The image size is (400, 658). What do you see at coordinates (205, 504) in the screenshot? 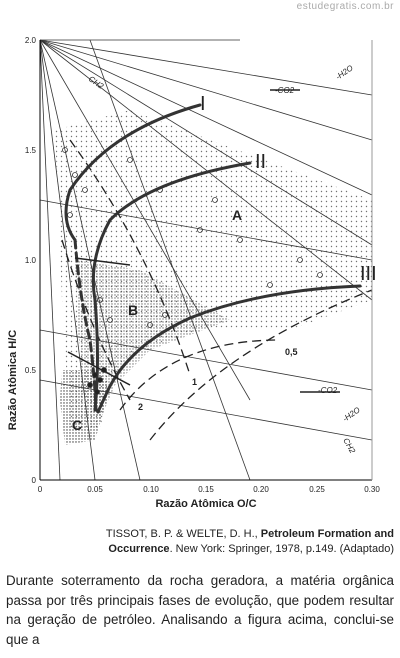
I see `x-axis-title: Razão Atômica O/C` at bounding box center [205, 504].